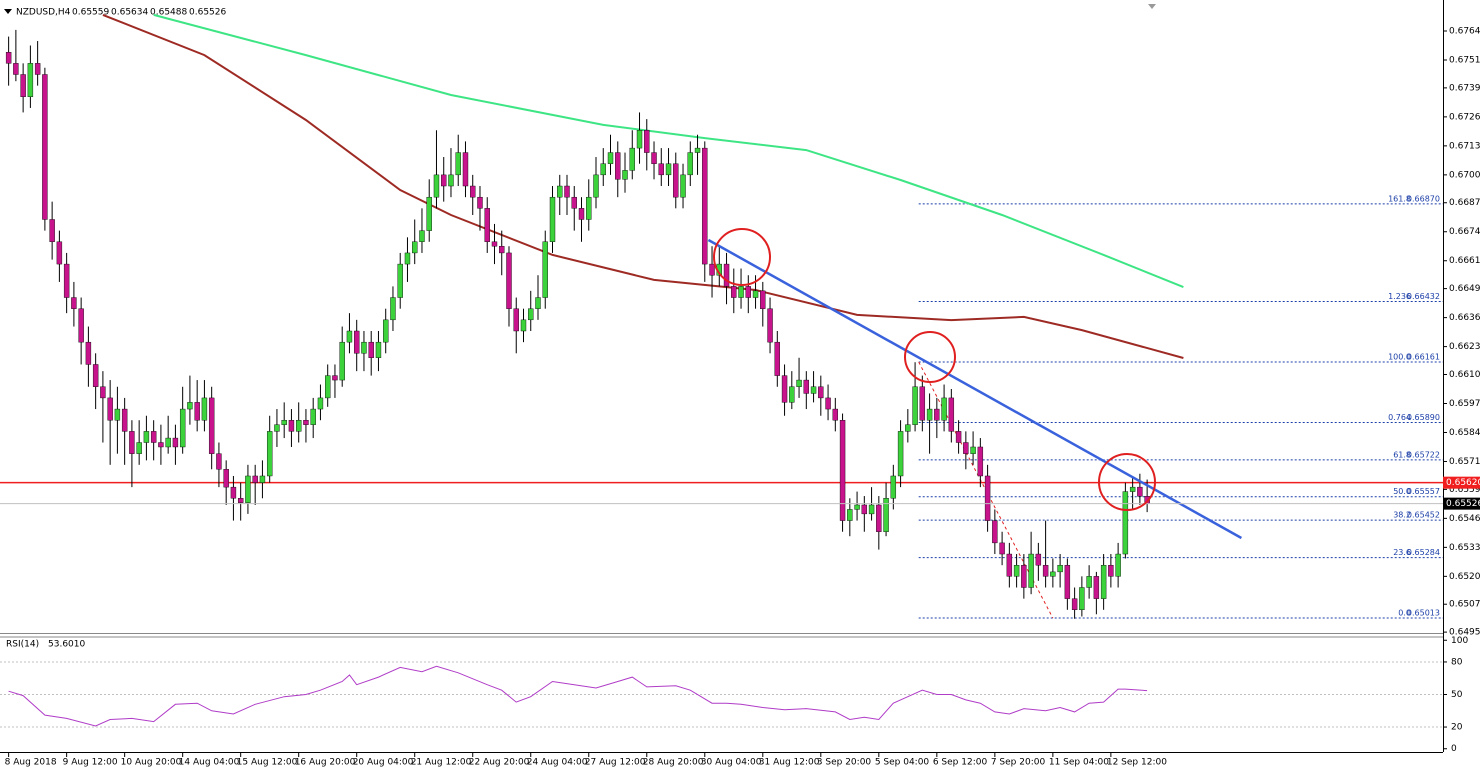  I want to click on shift-marker, so click(1152, 6).